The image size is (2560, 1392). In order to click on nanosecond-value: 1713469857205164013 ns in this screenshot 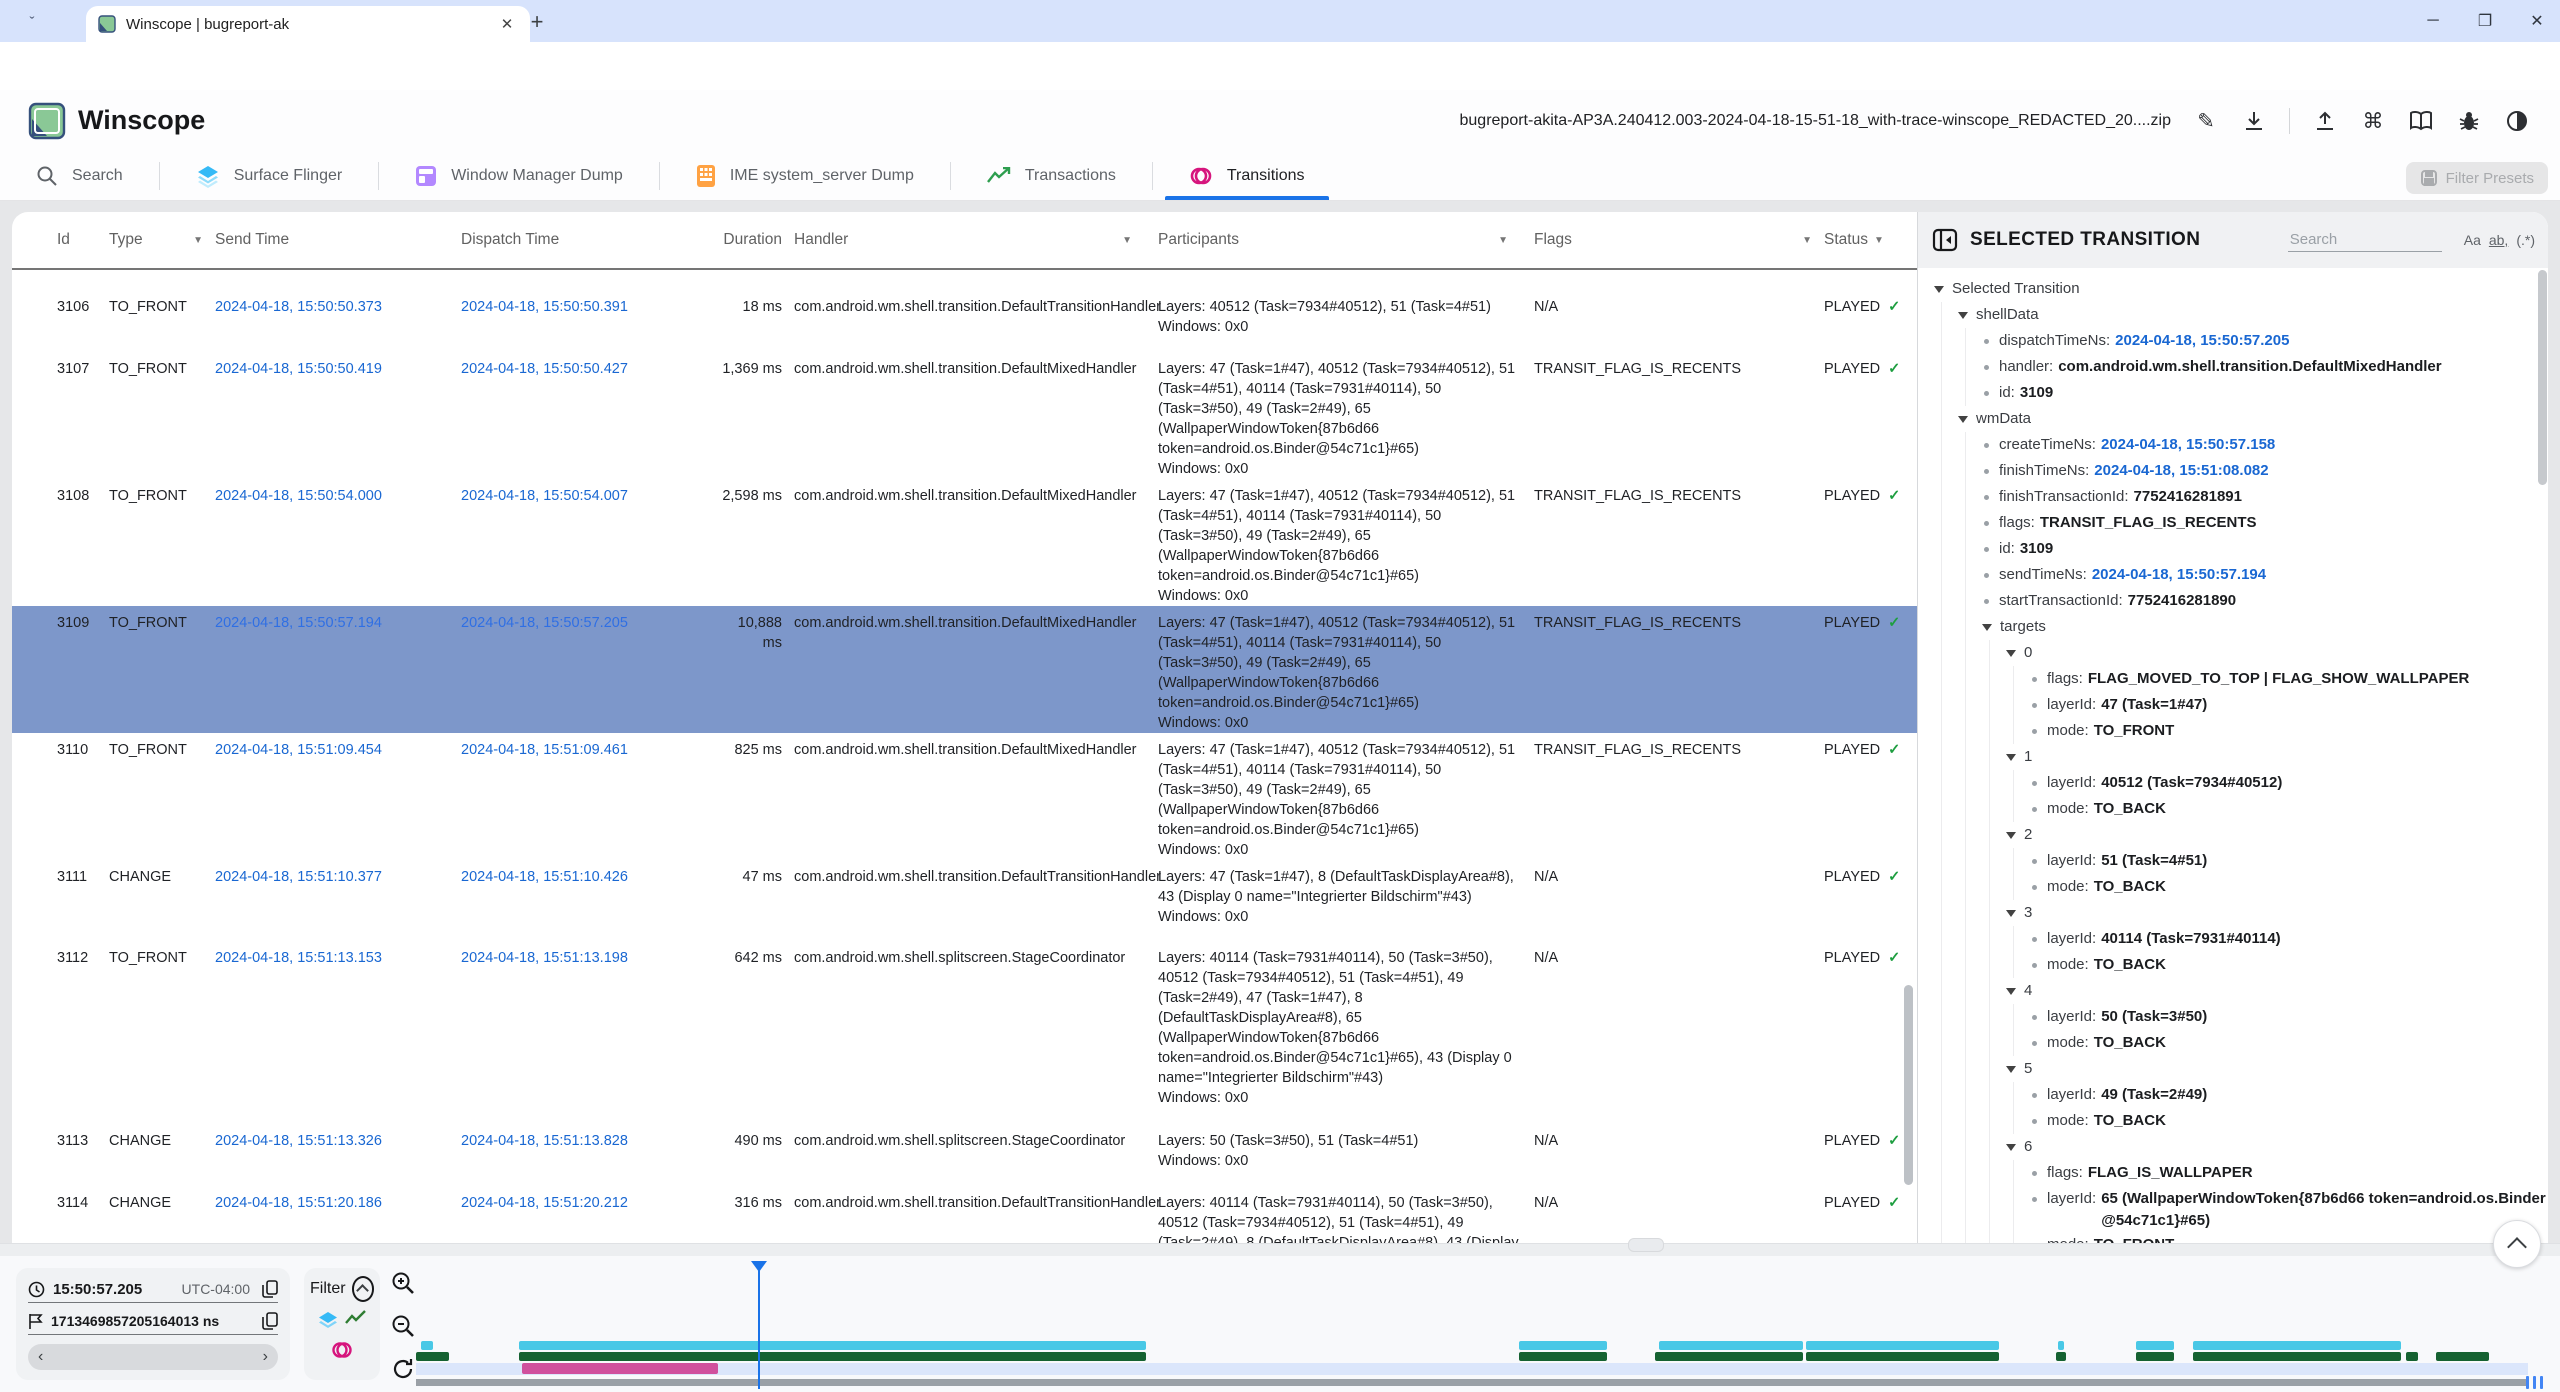, I will do `click(135, 1321)`.